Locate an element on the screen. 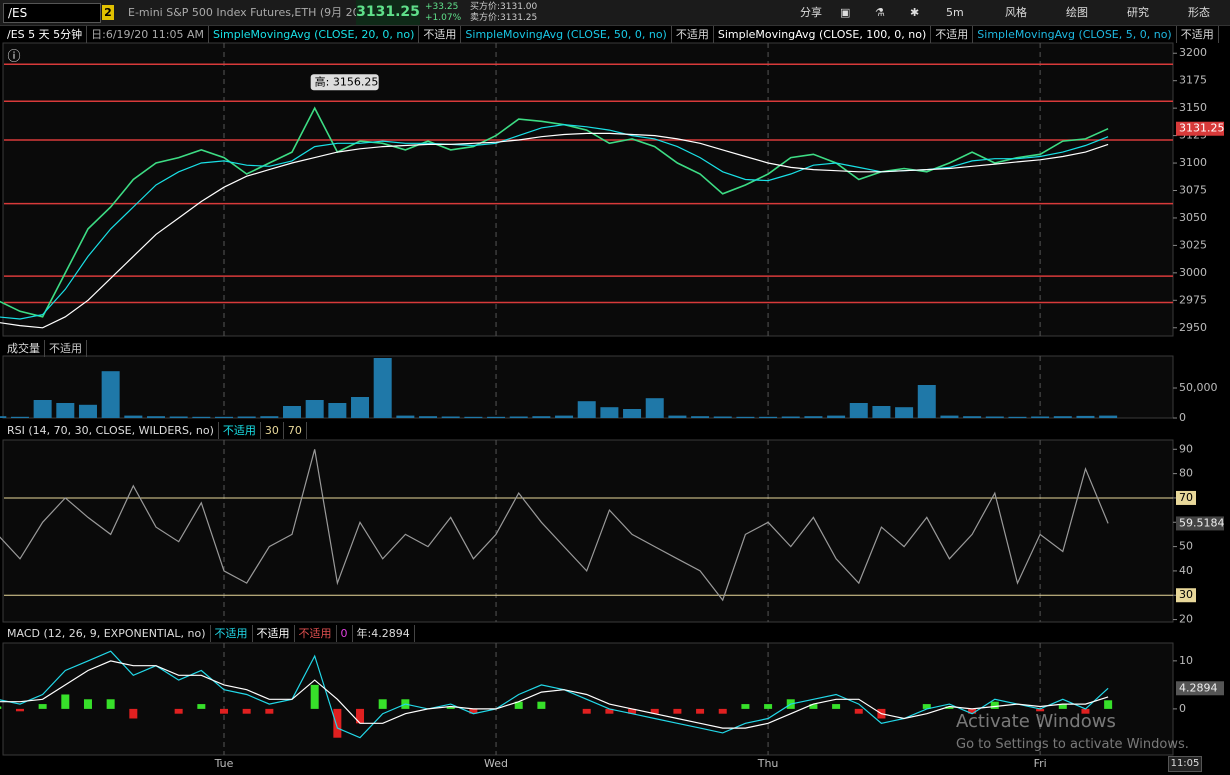  link-badge: 2 is located at coordinates (108, 12).